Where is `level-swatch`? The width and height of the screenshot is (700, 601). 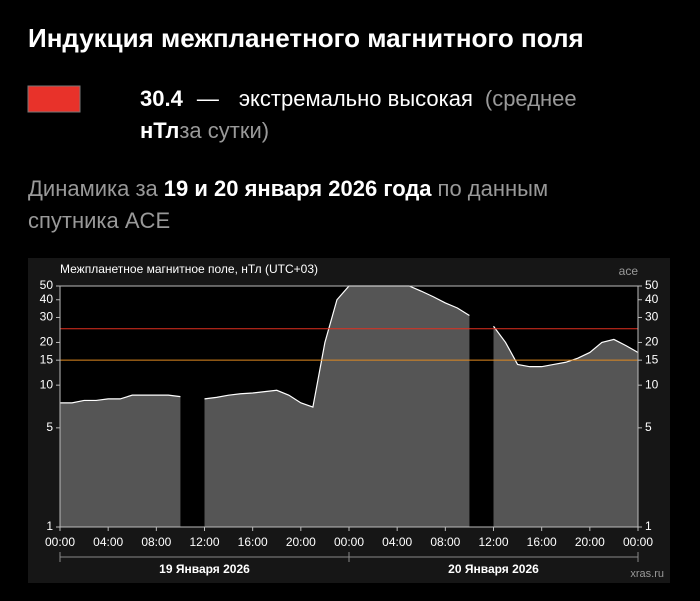
level-swatch is located at coordinates (54, 99).